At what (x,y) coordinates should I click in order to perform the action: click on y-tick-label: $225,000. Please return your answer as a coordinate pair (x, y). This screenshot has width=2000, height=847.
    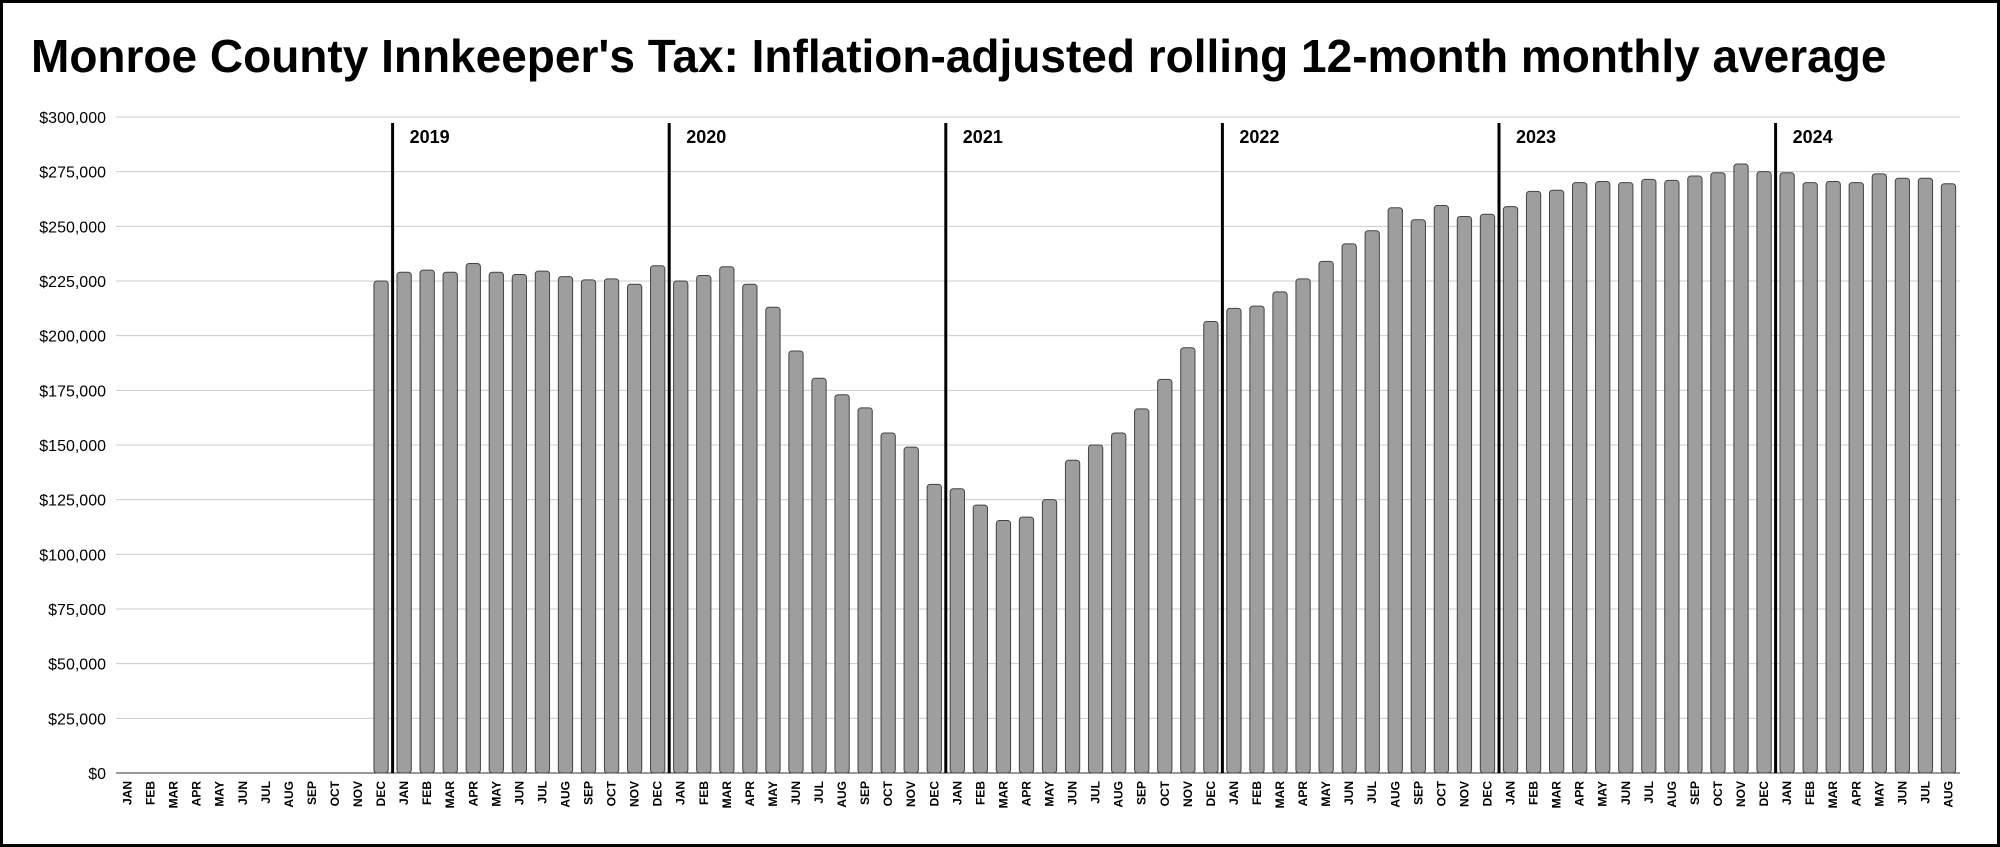
    Looking at the image, I should click on (72, 282).